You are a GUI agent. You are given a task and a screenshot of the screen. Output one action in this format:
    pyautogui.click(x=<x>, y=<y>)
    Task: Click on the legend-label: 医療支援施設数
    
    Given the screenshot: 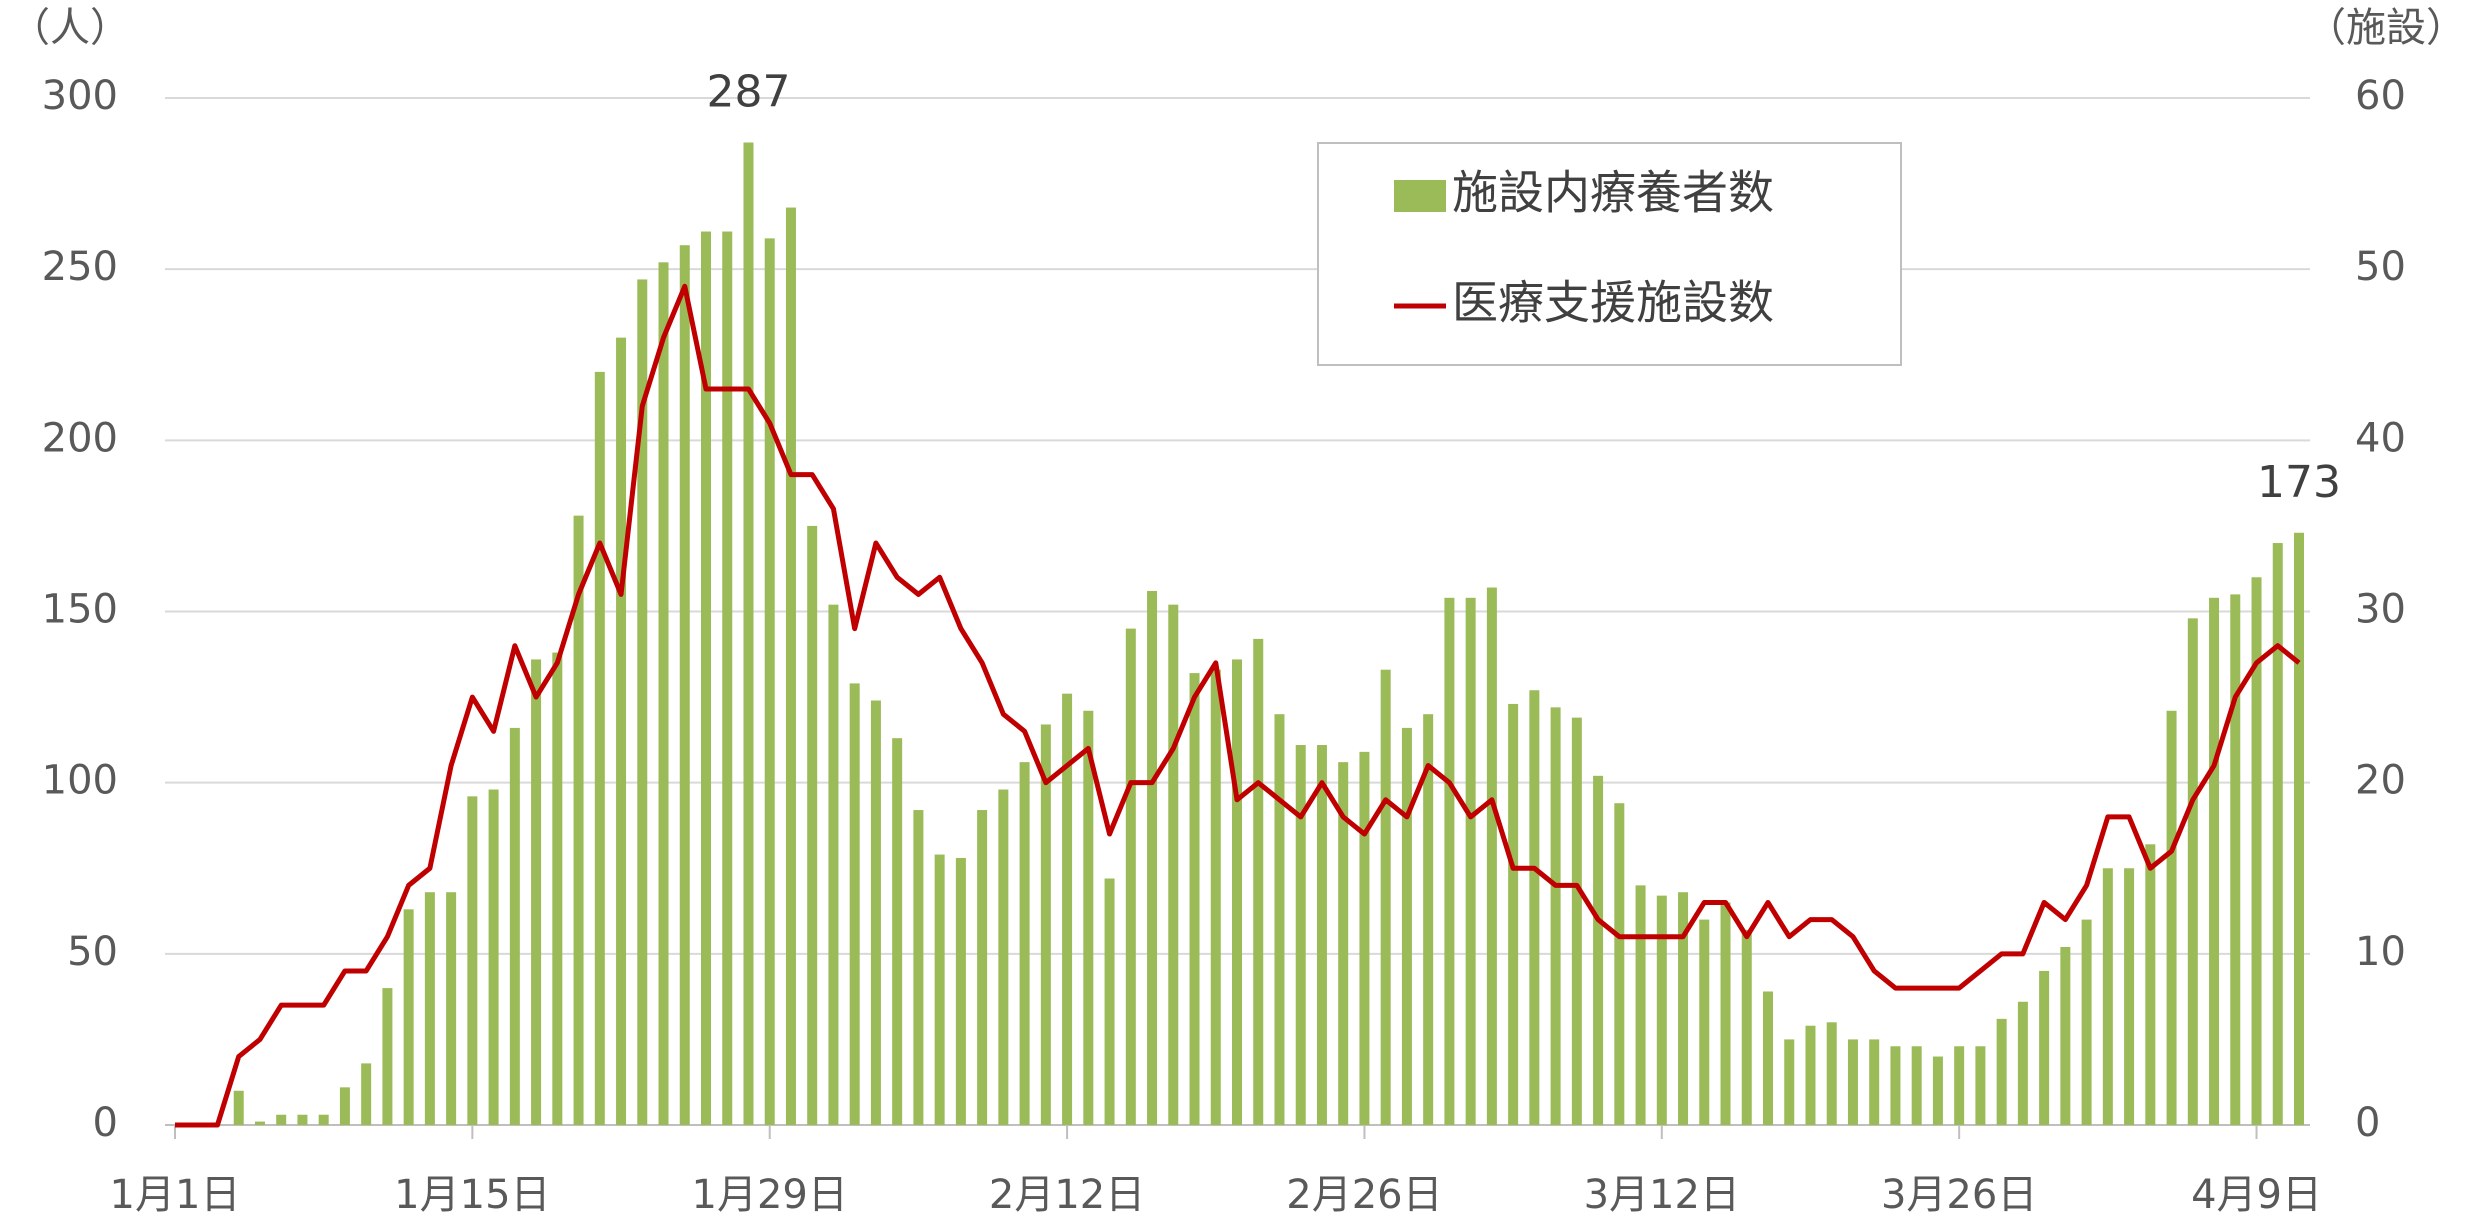 What is the action you would take?
    pyautogui.click(x=1613, y=303)
    